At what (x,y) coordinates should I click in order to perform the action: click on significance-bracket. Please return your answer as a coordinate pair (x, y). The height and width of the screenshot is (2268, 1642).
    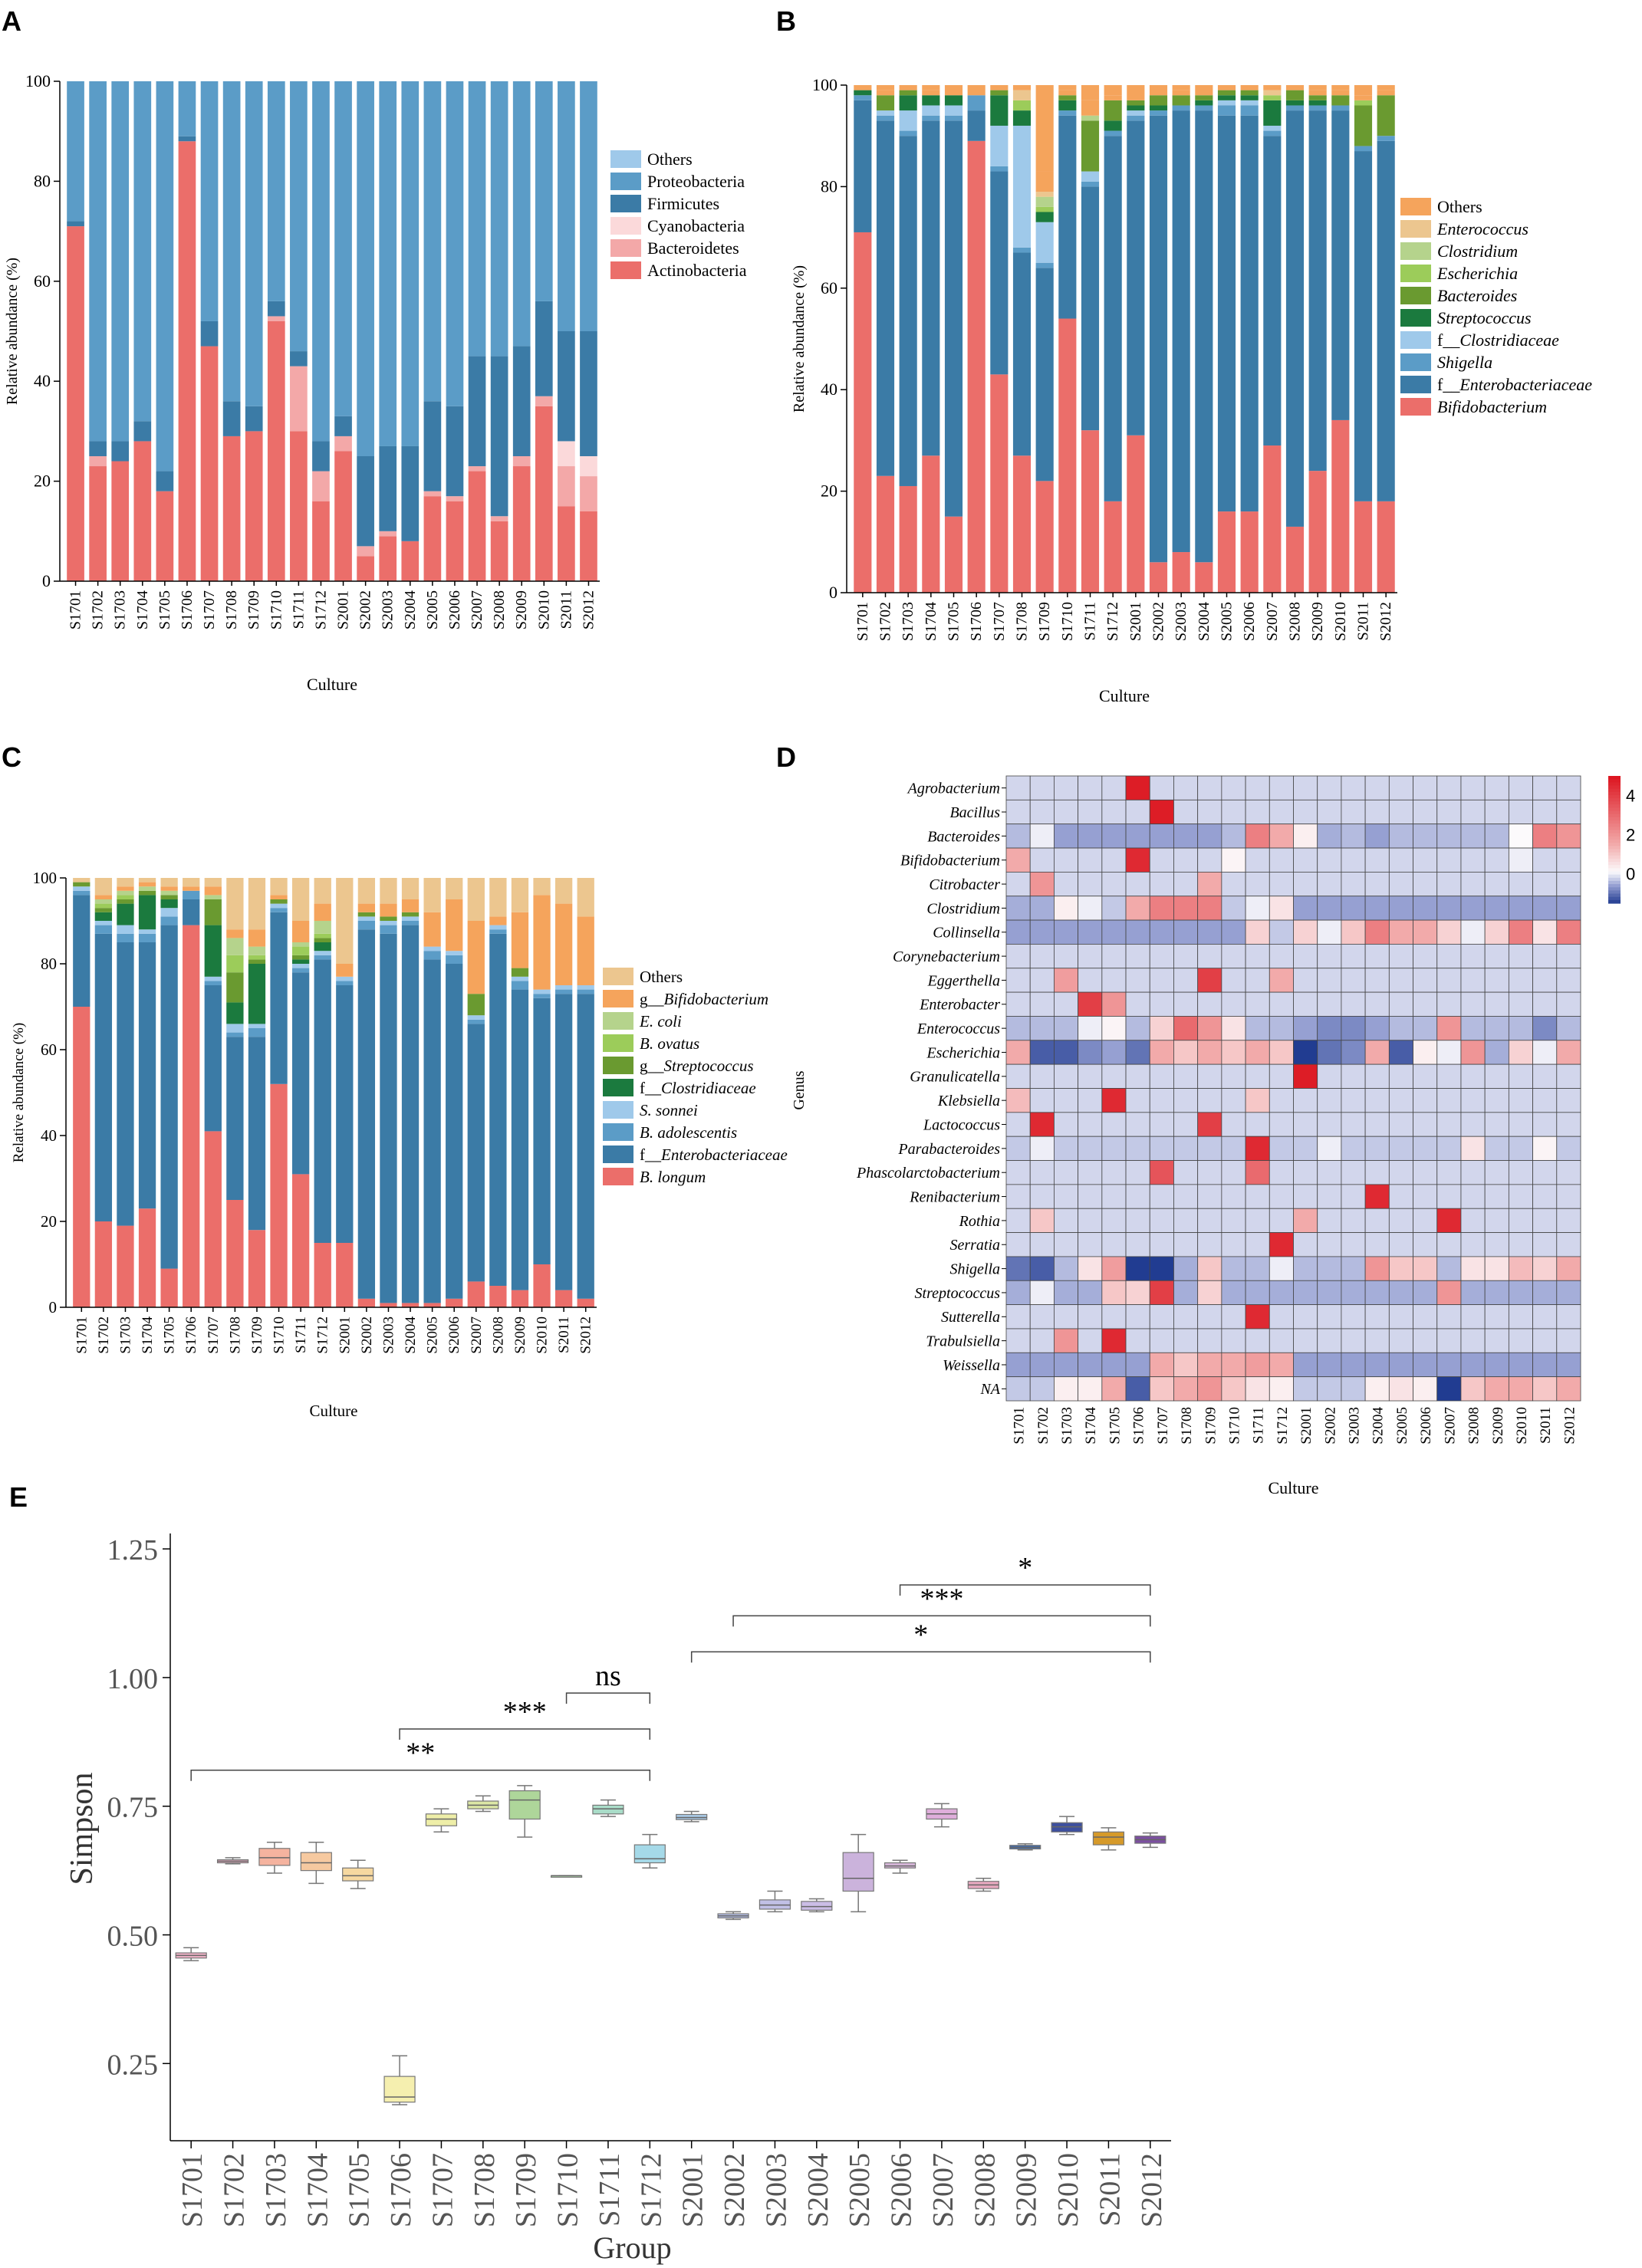
    Looking at the image, I should click on (1025, 1590).